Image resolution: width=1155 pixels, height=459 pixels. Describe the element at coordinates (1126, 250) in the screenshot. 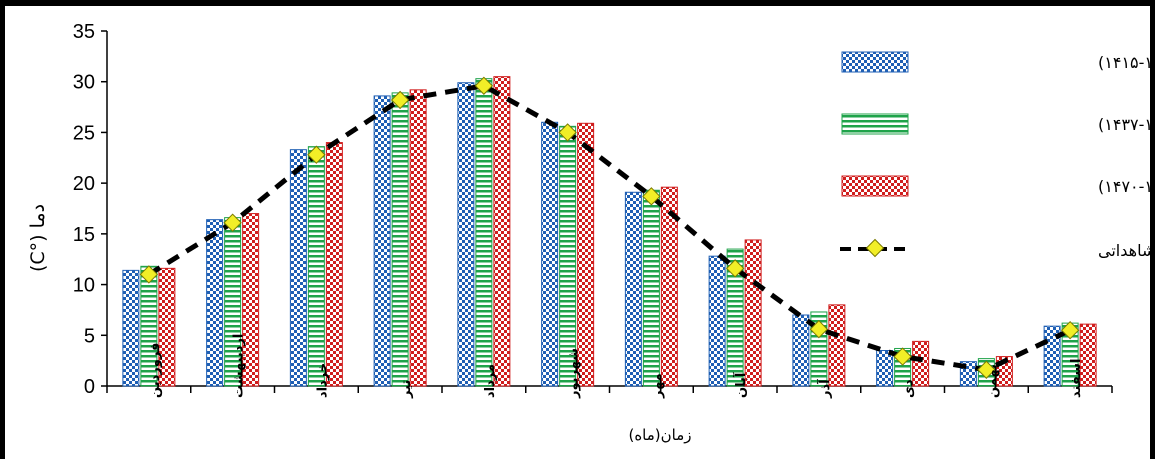

I see `legend-label-4: دما مشاهداتی` at that location.